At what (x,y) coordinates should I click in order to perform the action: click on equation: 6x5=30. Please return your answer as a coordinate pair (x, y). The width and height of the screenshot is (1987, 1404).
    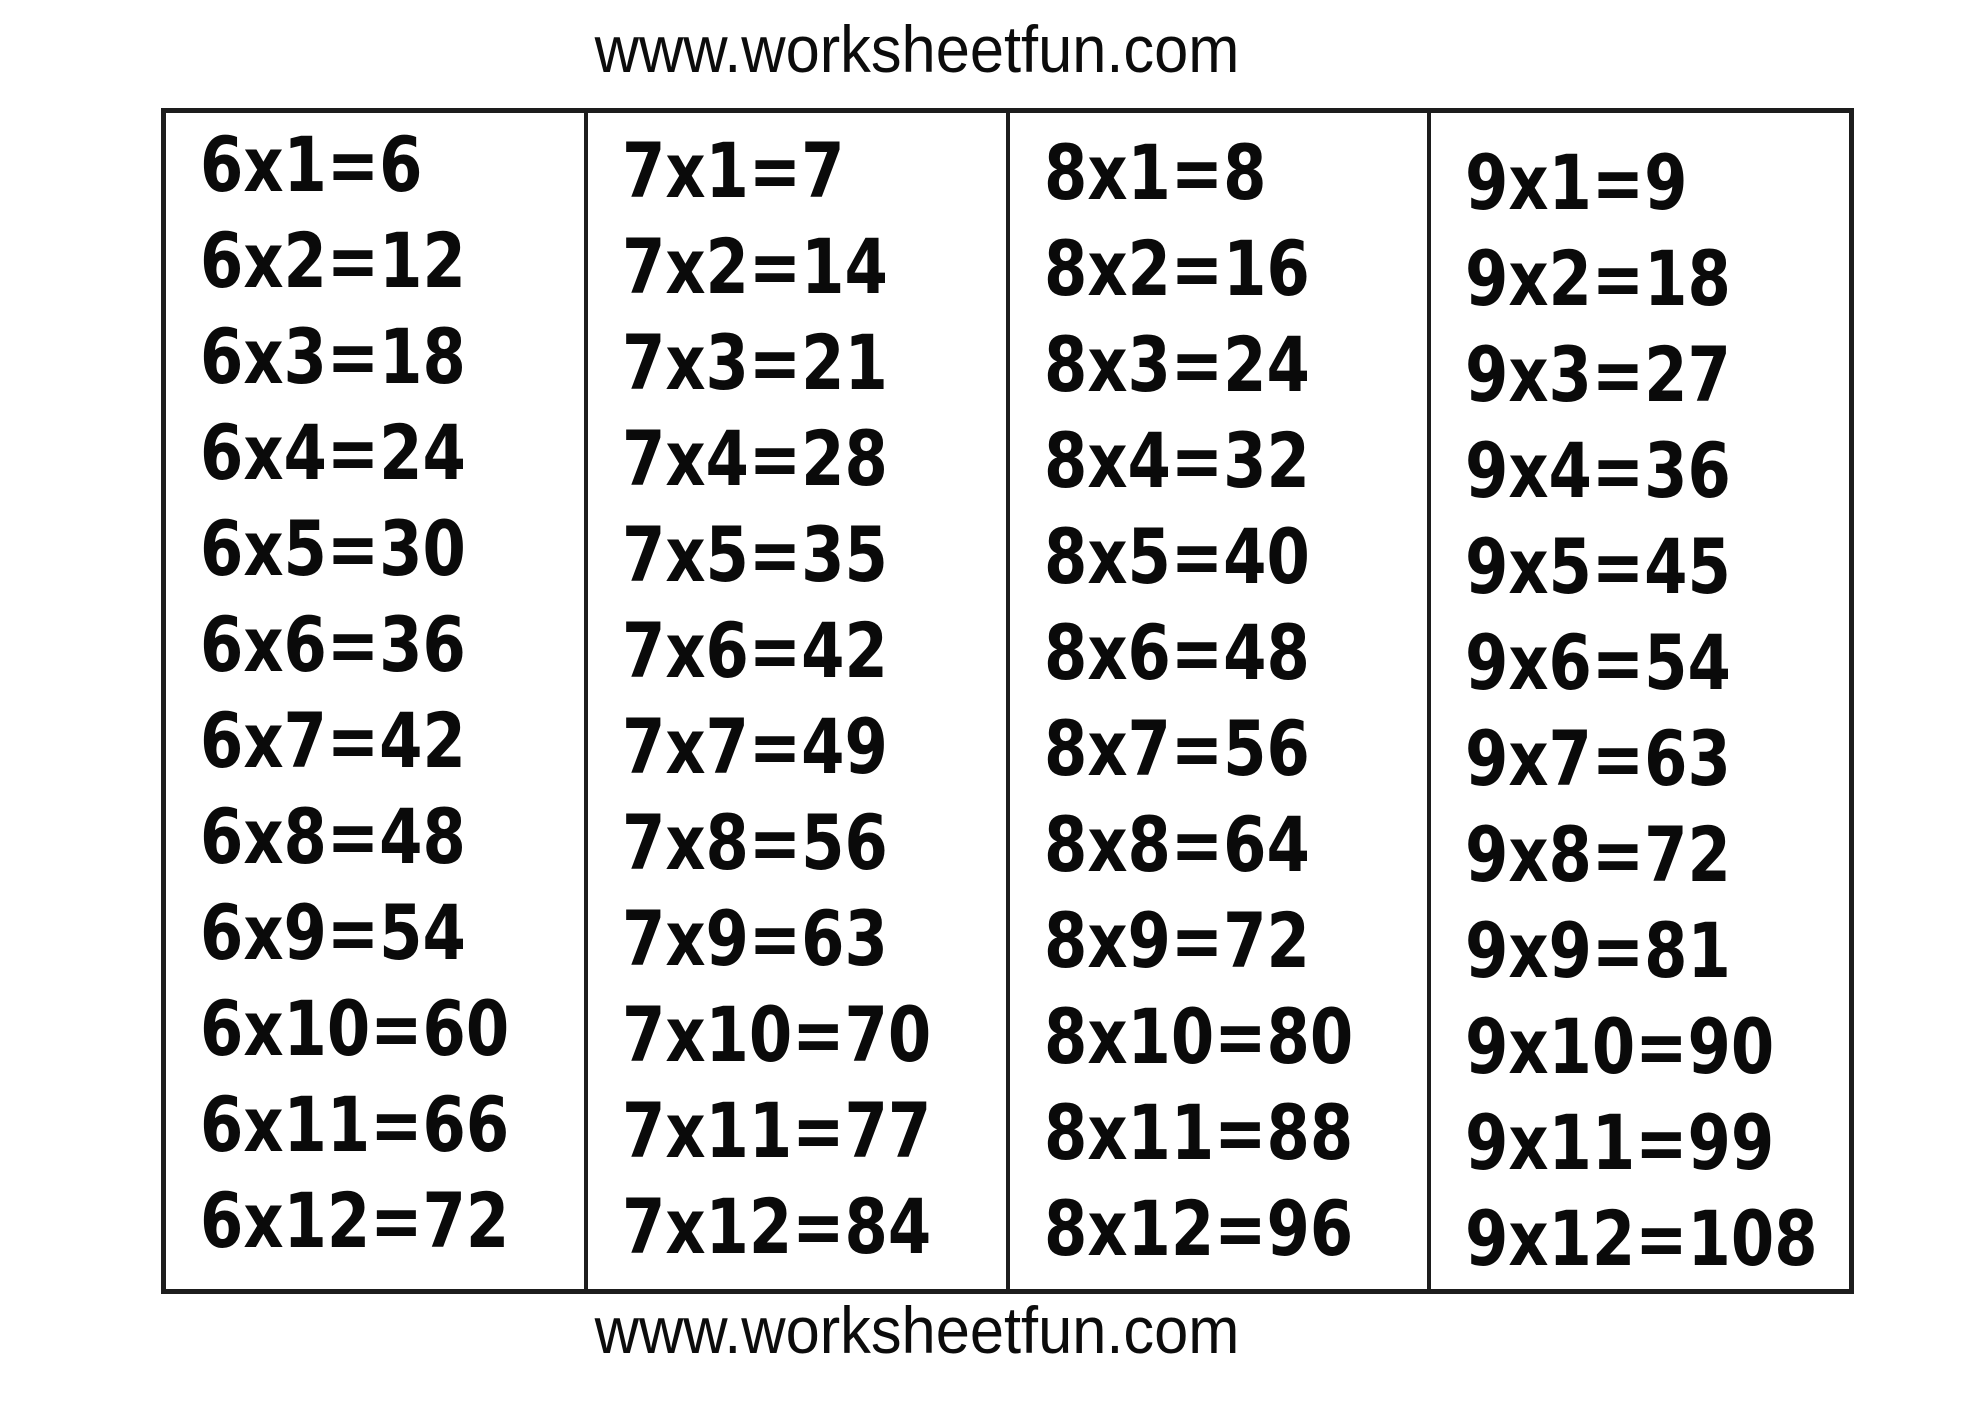
    Looking at the image, I should click on (333, 548).